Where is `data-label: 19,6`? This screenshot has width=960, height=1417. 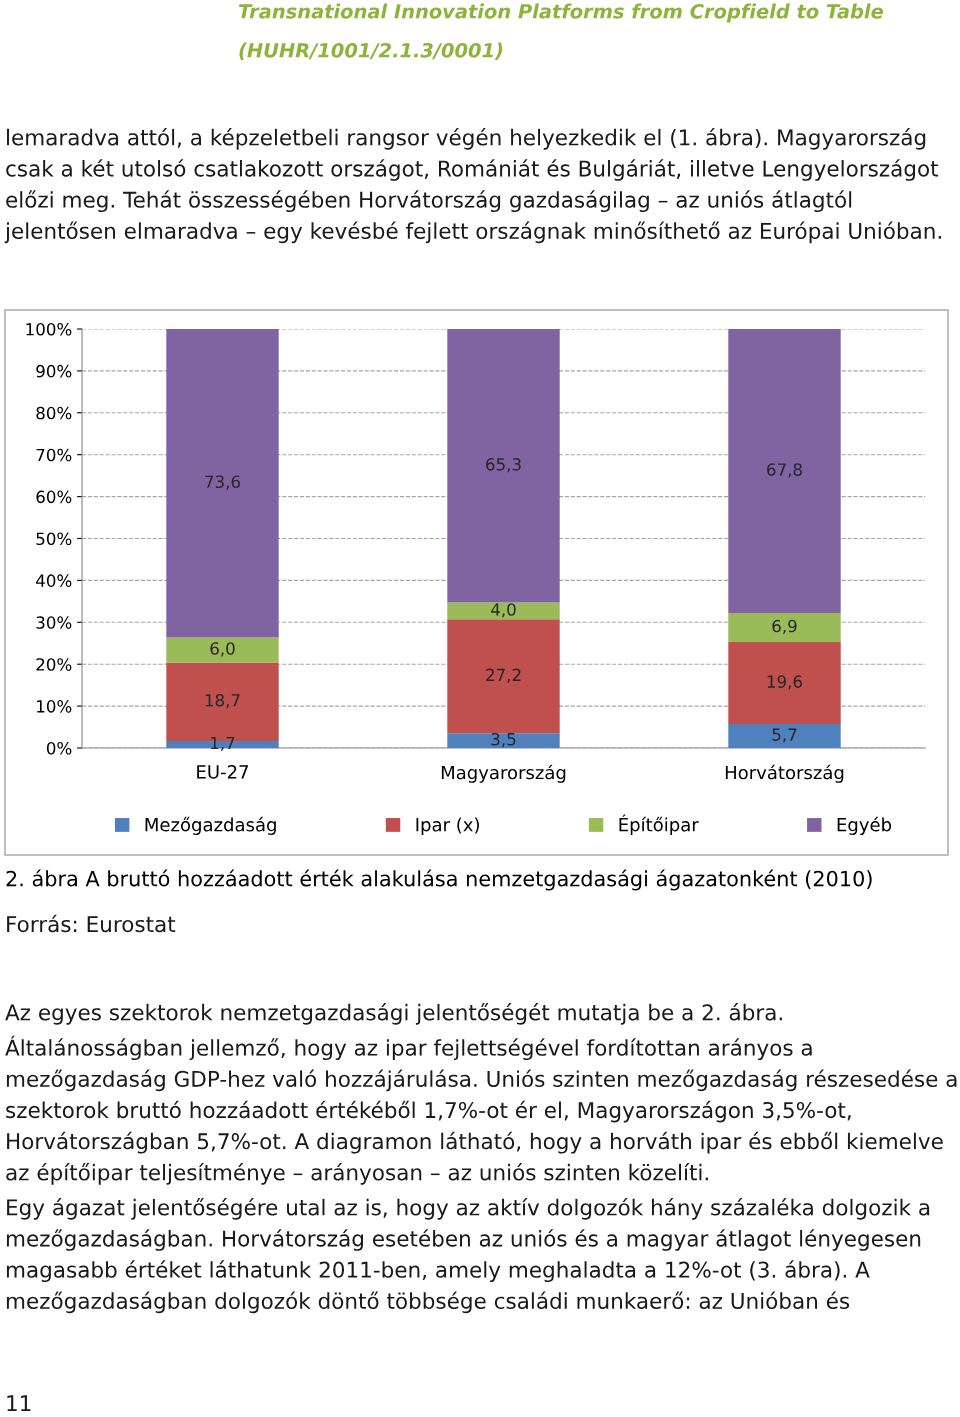 data-label: 19,6 is located at coordinates (785, 682).